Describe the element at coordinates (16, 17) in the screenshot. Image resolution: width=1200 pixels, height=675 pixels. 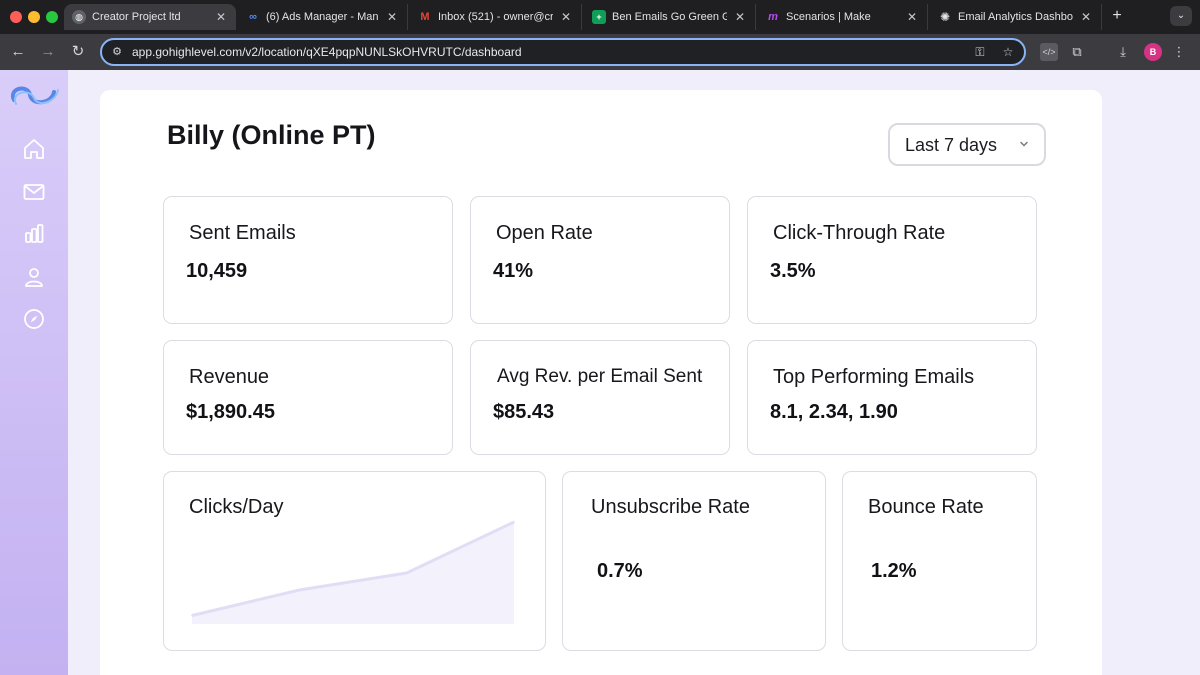
I see `close-window-button` at that location.